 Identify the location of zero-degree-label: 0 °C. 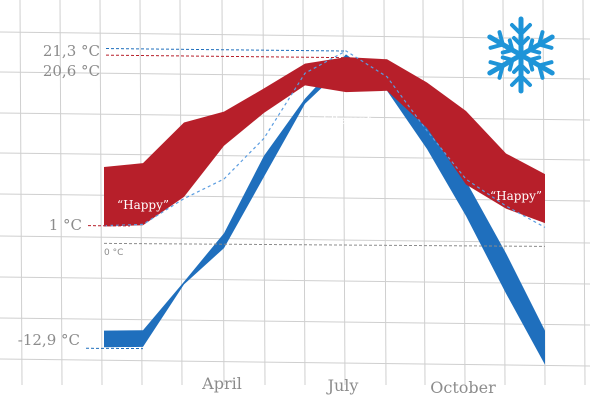
(113, 253).